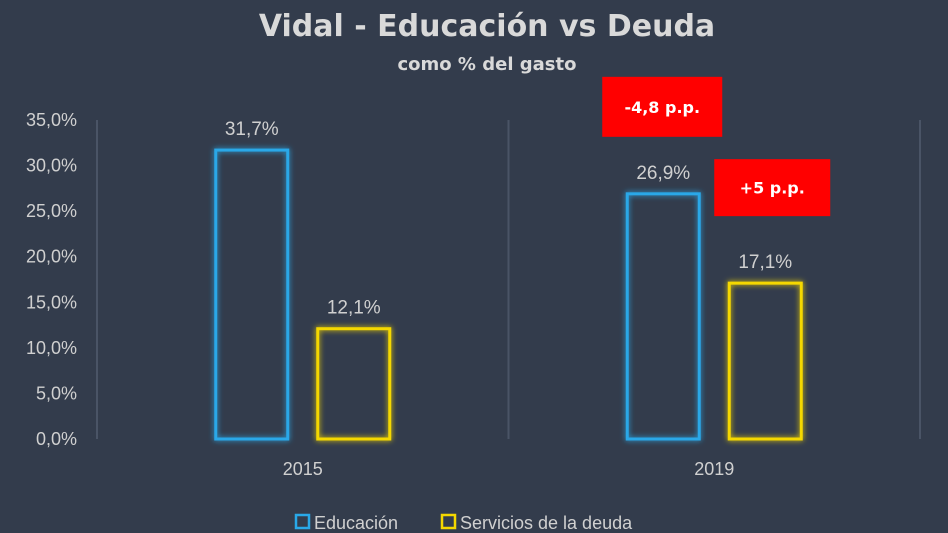 This screenshot has width=948, height=533. What do you see at coordinates (487, 26) in the screenshot?
I see `chart-title: Vidal - Educación vs Deuda` at bounding box center [487, 26].